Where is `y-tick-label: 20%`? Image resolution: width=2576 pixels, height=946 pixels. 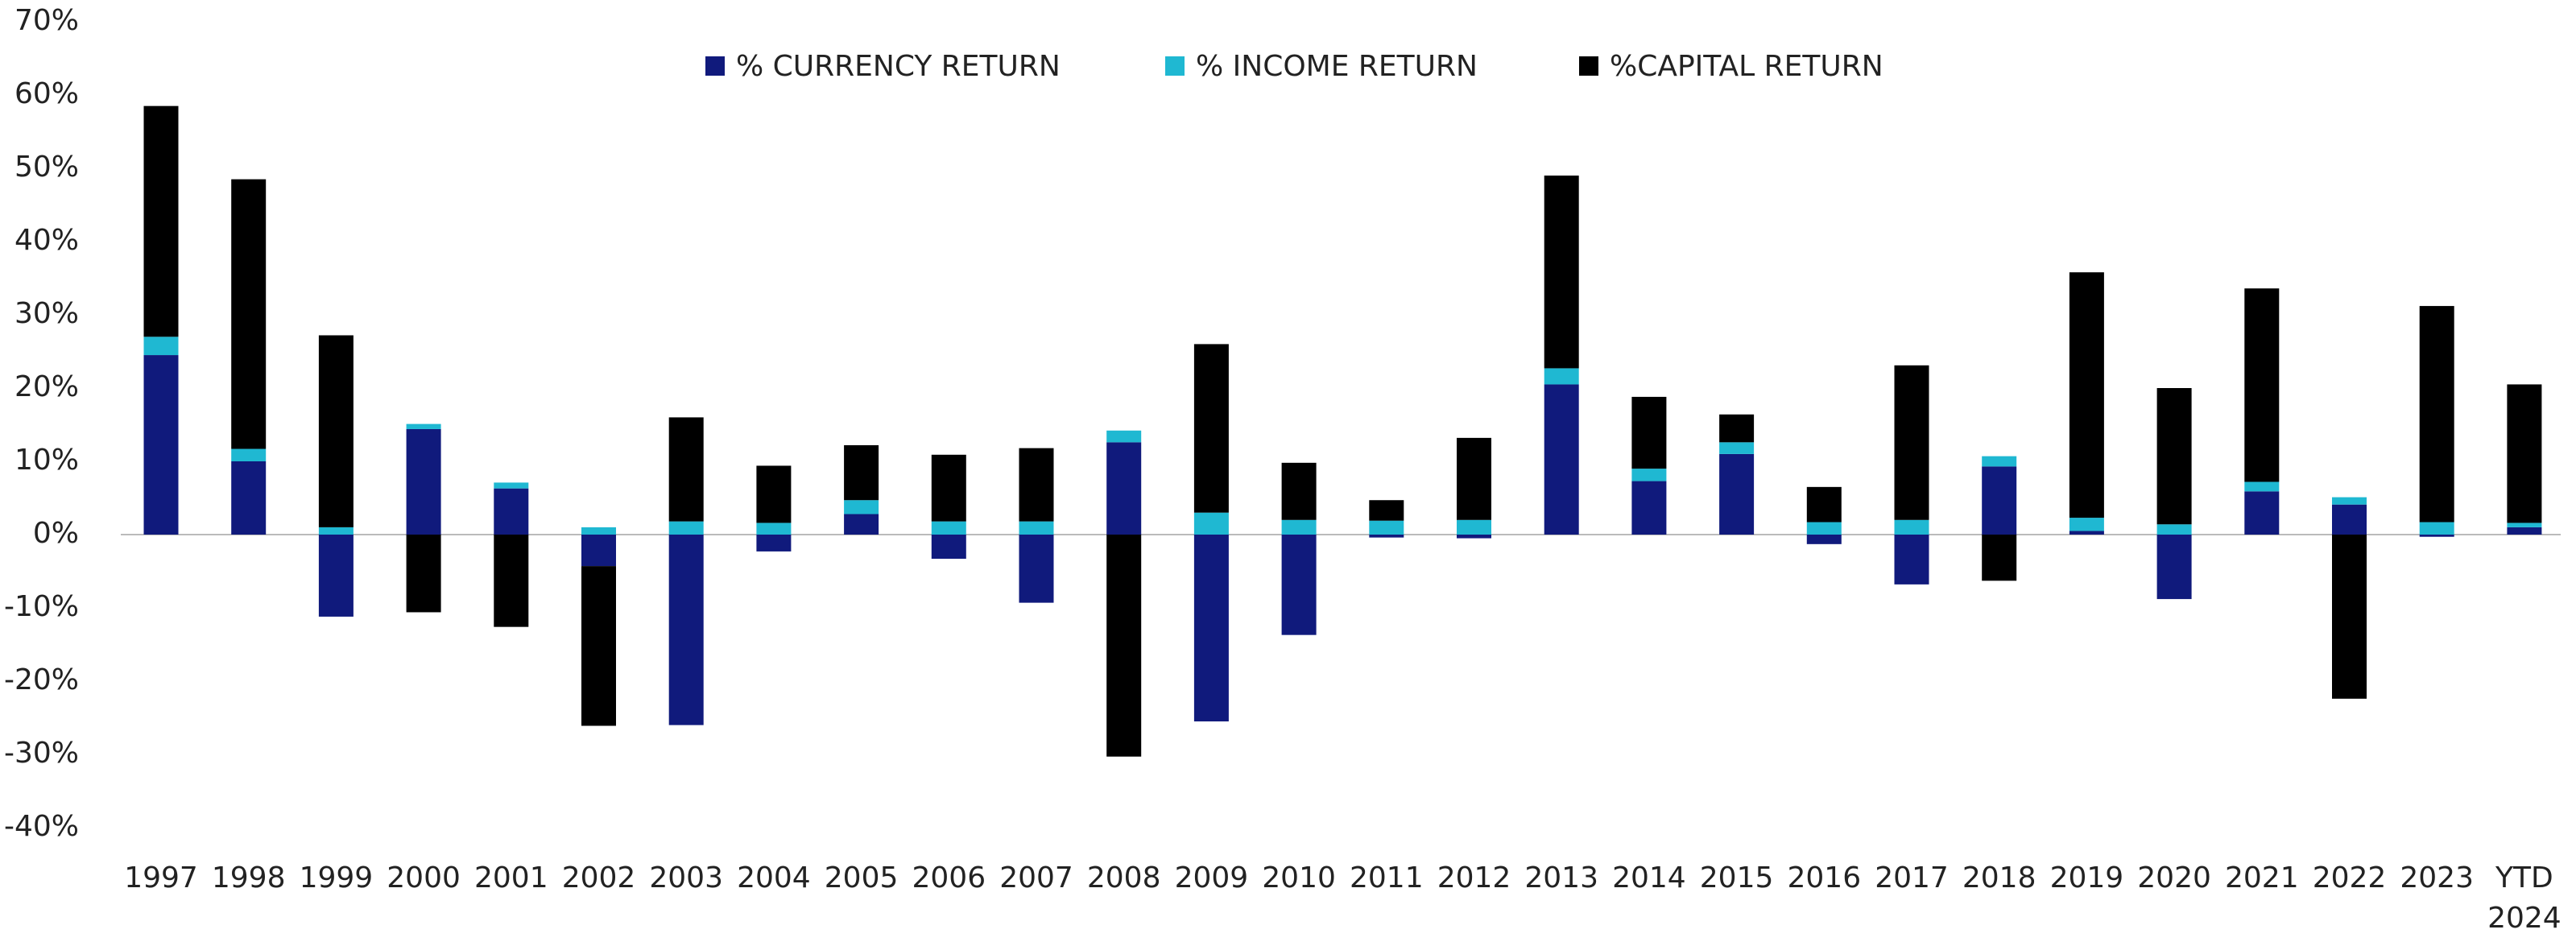 y-tick-label: 20% is located at coordinates (46, 386).